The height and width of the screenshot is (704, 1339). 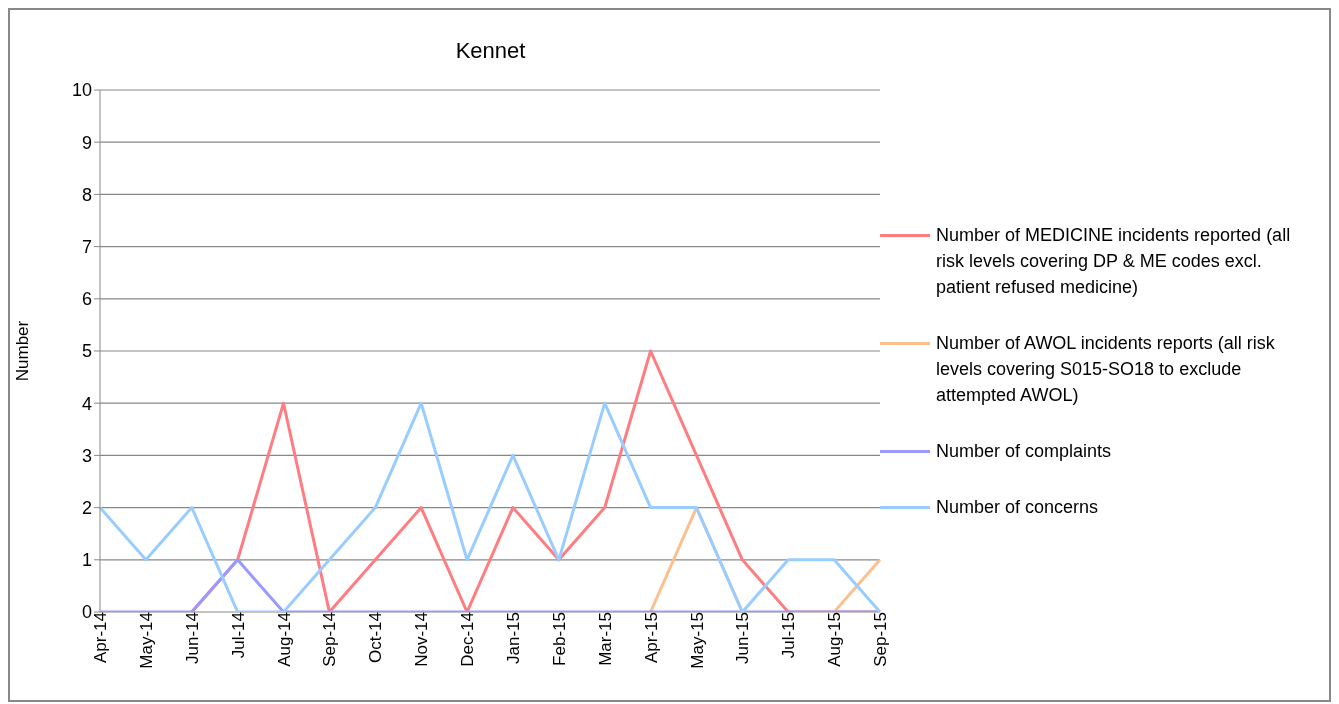 What do you see at coordinates (101, 638) in the screenshot?
I see `x-tick-label: Apr-14` at bounding box center [101, 638].